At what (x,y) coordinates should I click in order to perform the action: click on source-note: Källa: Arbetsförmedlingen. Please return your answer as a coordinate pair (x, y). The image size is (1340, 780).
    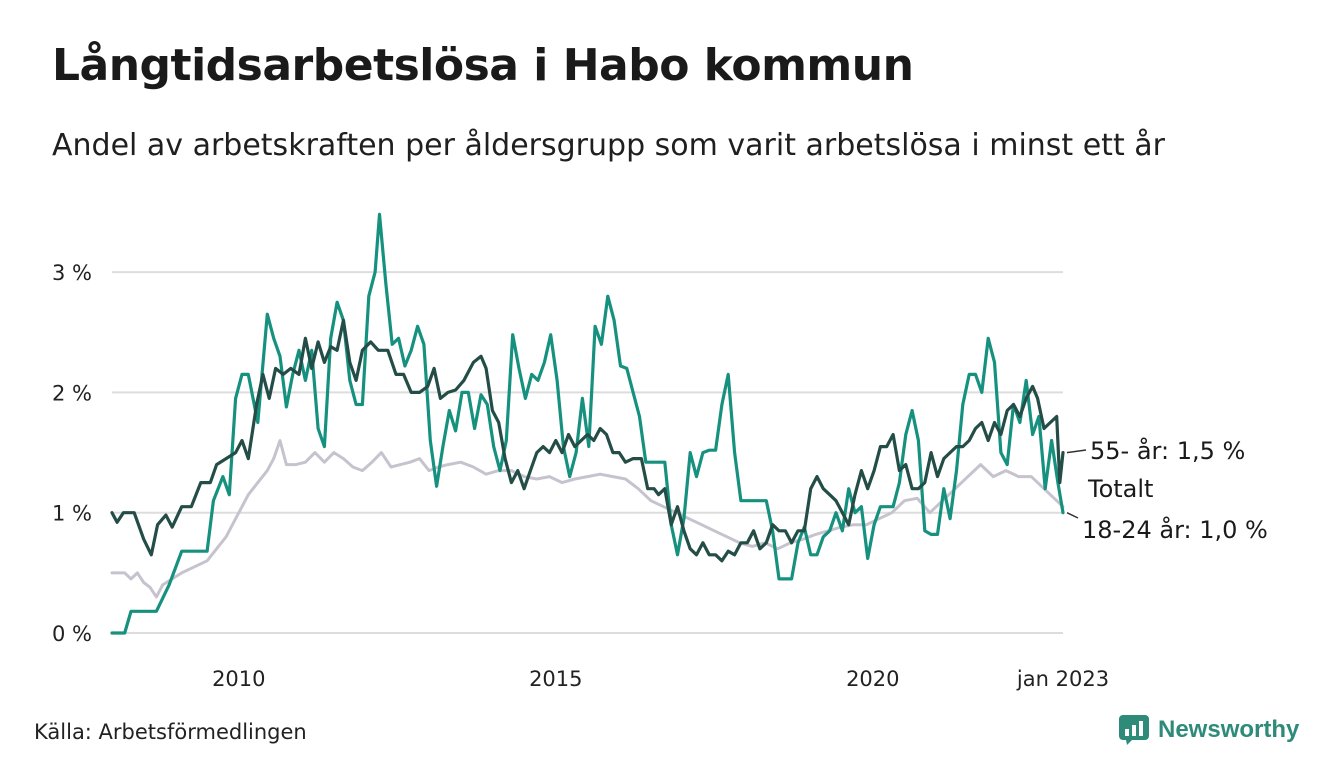
    Looking at the image, I should click on (170, 732).